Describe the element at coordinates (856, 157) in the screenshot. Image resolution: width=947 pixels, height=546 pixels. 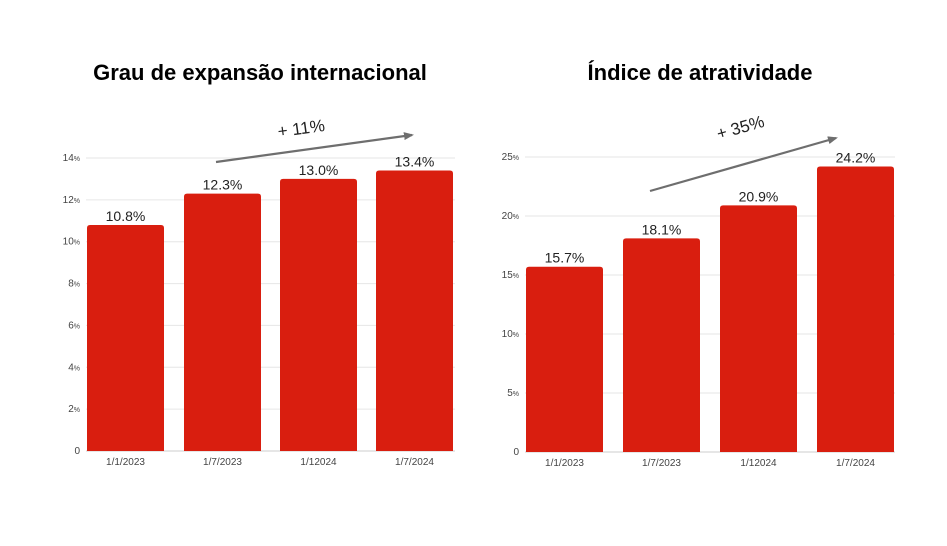
I see `data-label: 24.2%` at that location.